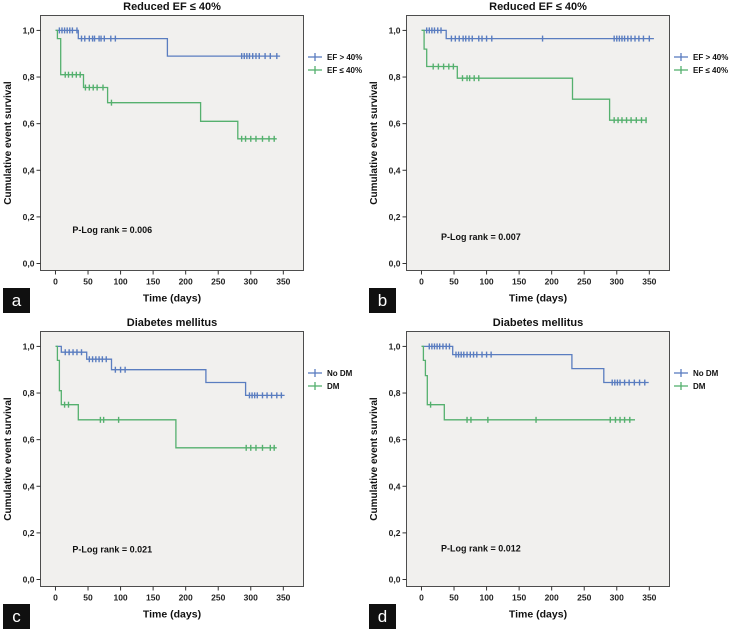 The width and height of the screenshot is (732, 631). I want to click on panel-letter-badge: a, so click(16, 300).